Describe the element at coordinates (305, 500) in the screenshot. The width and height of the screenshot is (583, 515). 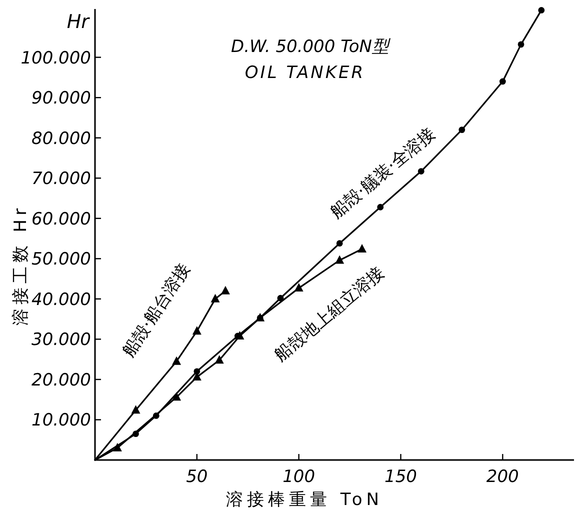
I see `x-axis-title: 溶接棒重量 ToN` at that location.